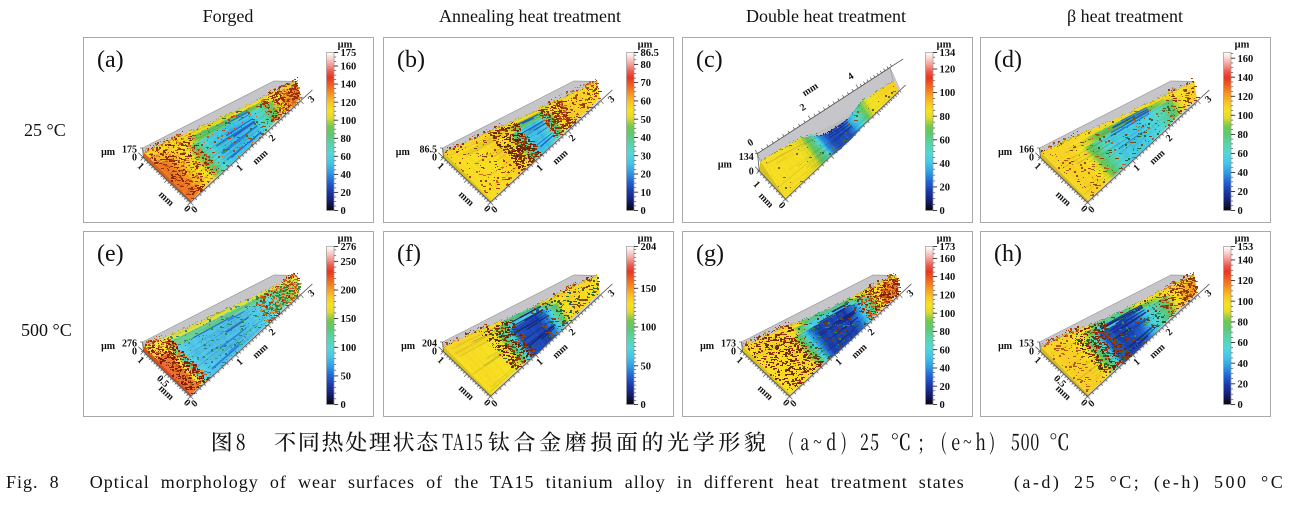  What do you see at coordinates (645, 156) in the screenshot?
I see `svg-text: 30` at bounding box center [645, 156].